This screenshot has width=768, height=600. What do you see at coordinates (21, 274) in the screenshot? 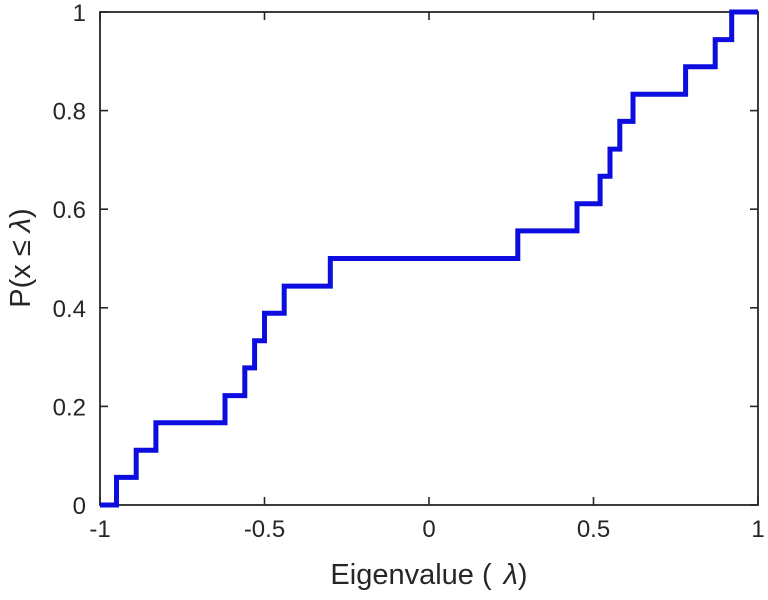
I see `y-axis-label-text: P(x ≤` at bounding box center [21, 274].